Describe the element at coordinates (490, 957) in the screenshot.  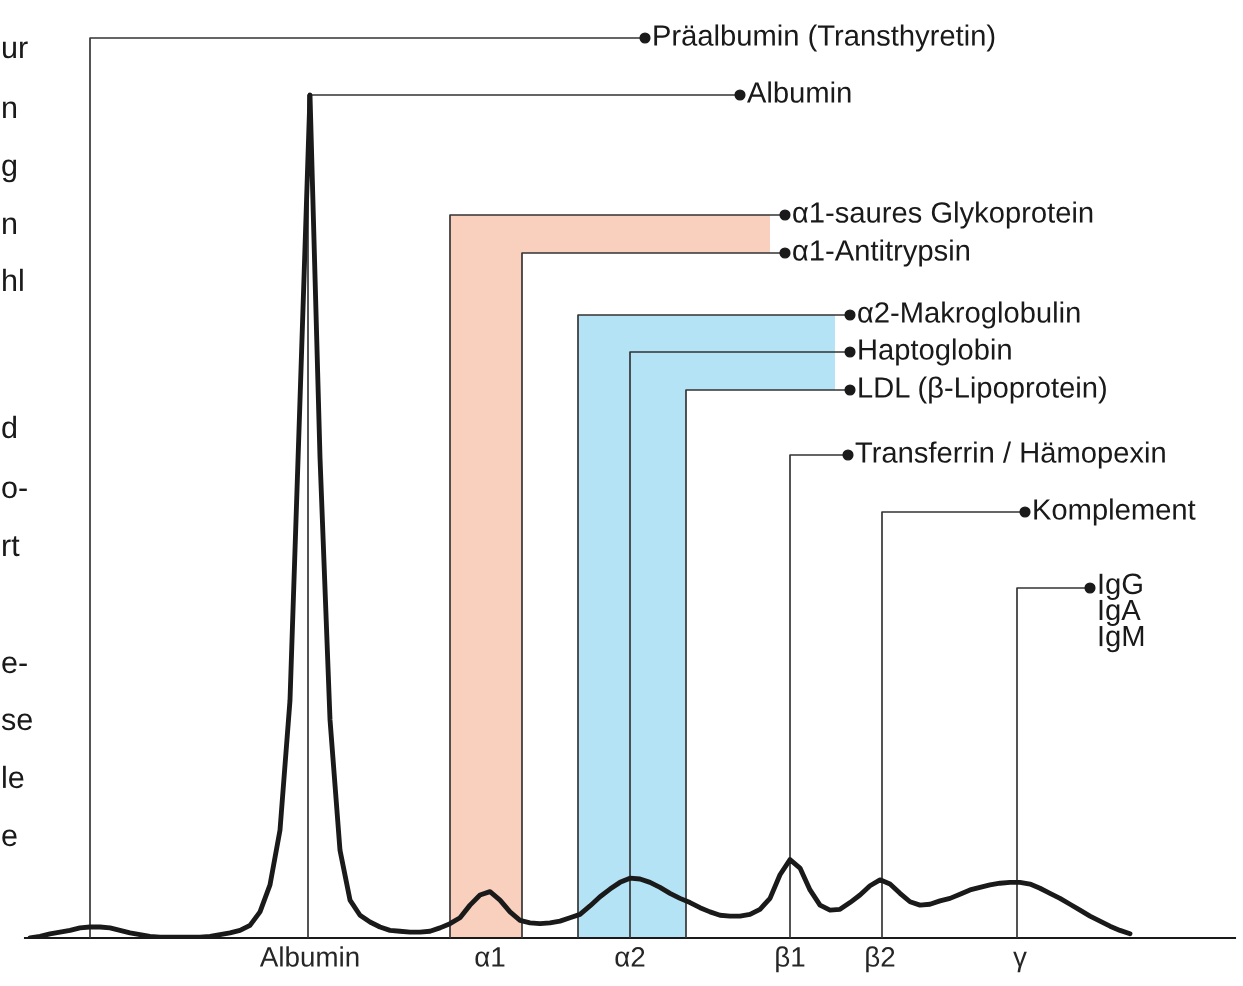
I see `x-tick-label: α1` at that location.